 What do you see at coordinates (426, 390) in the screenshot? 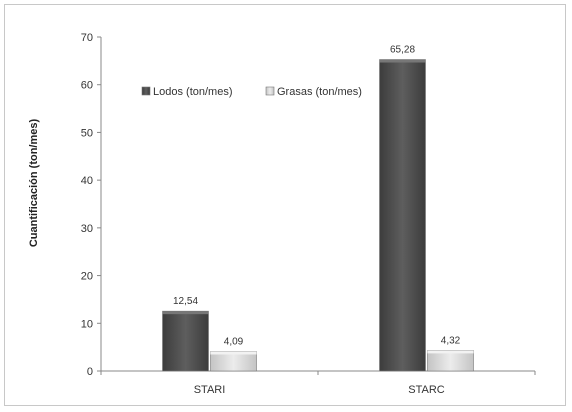
I see `x-tick-label: STARC` at bounding box center [426, 390].